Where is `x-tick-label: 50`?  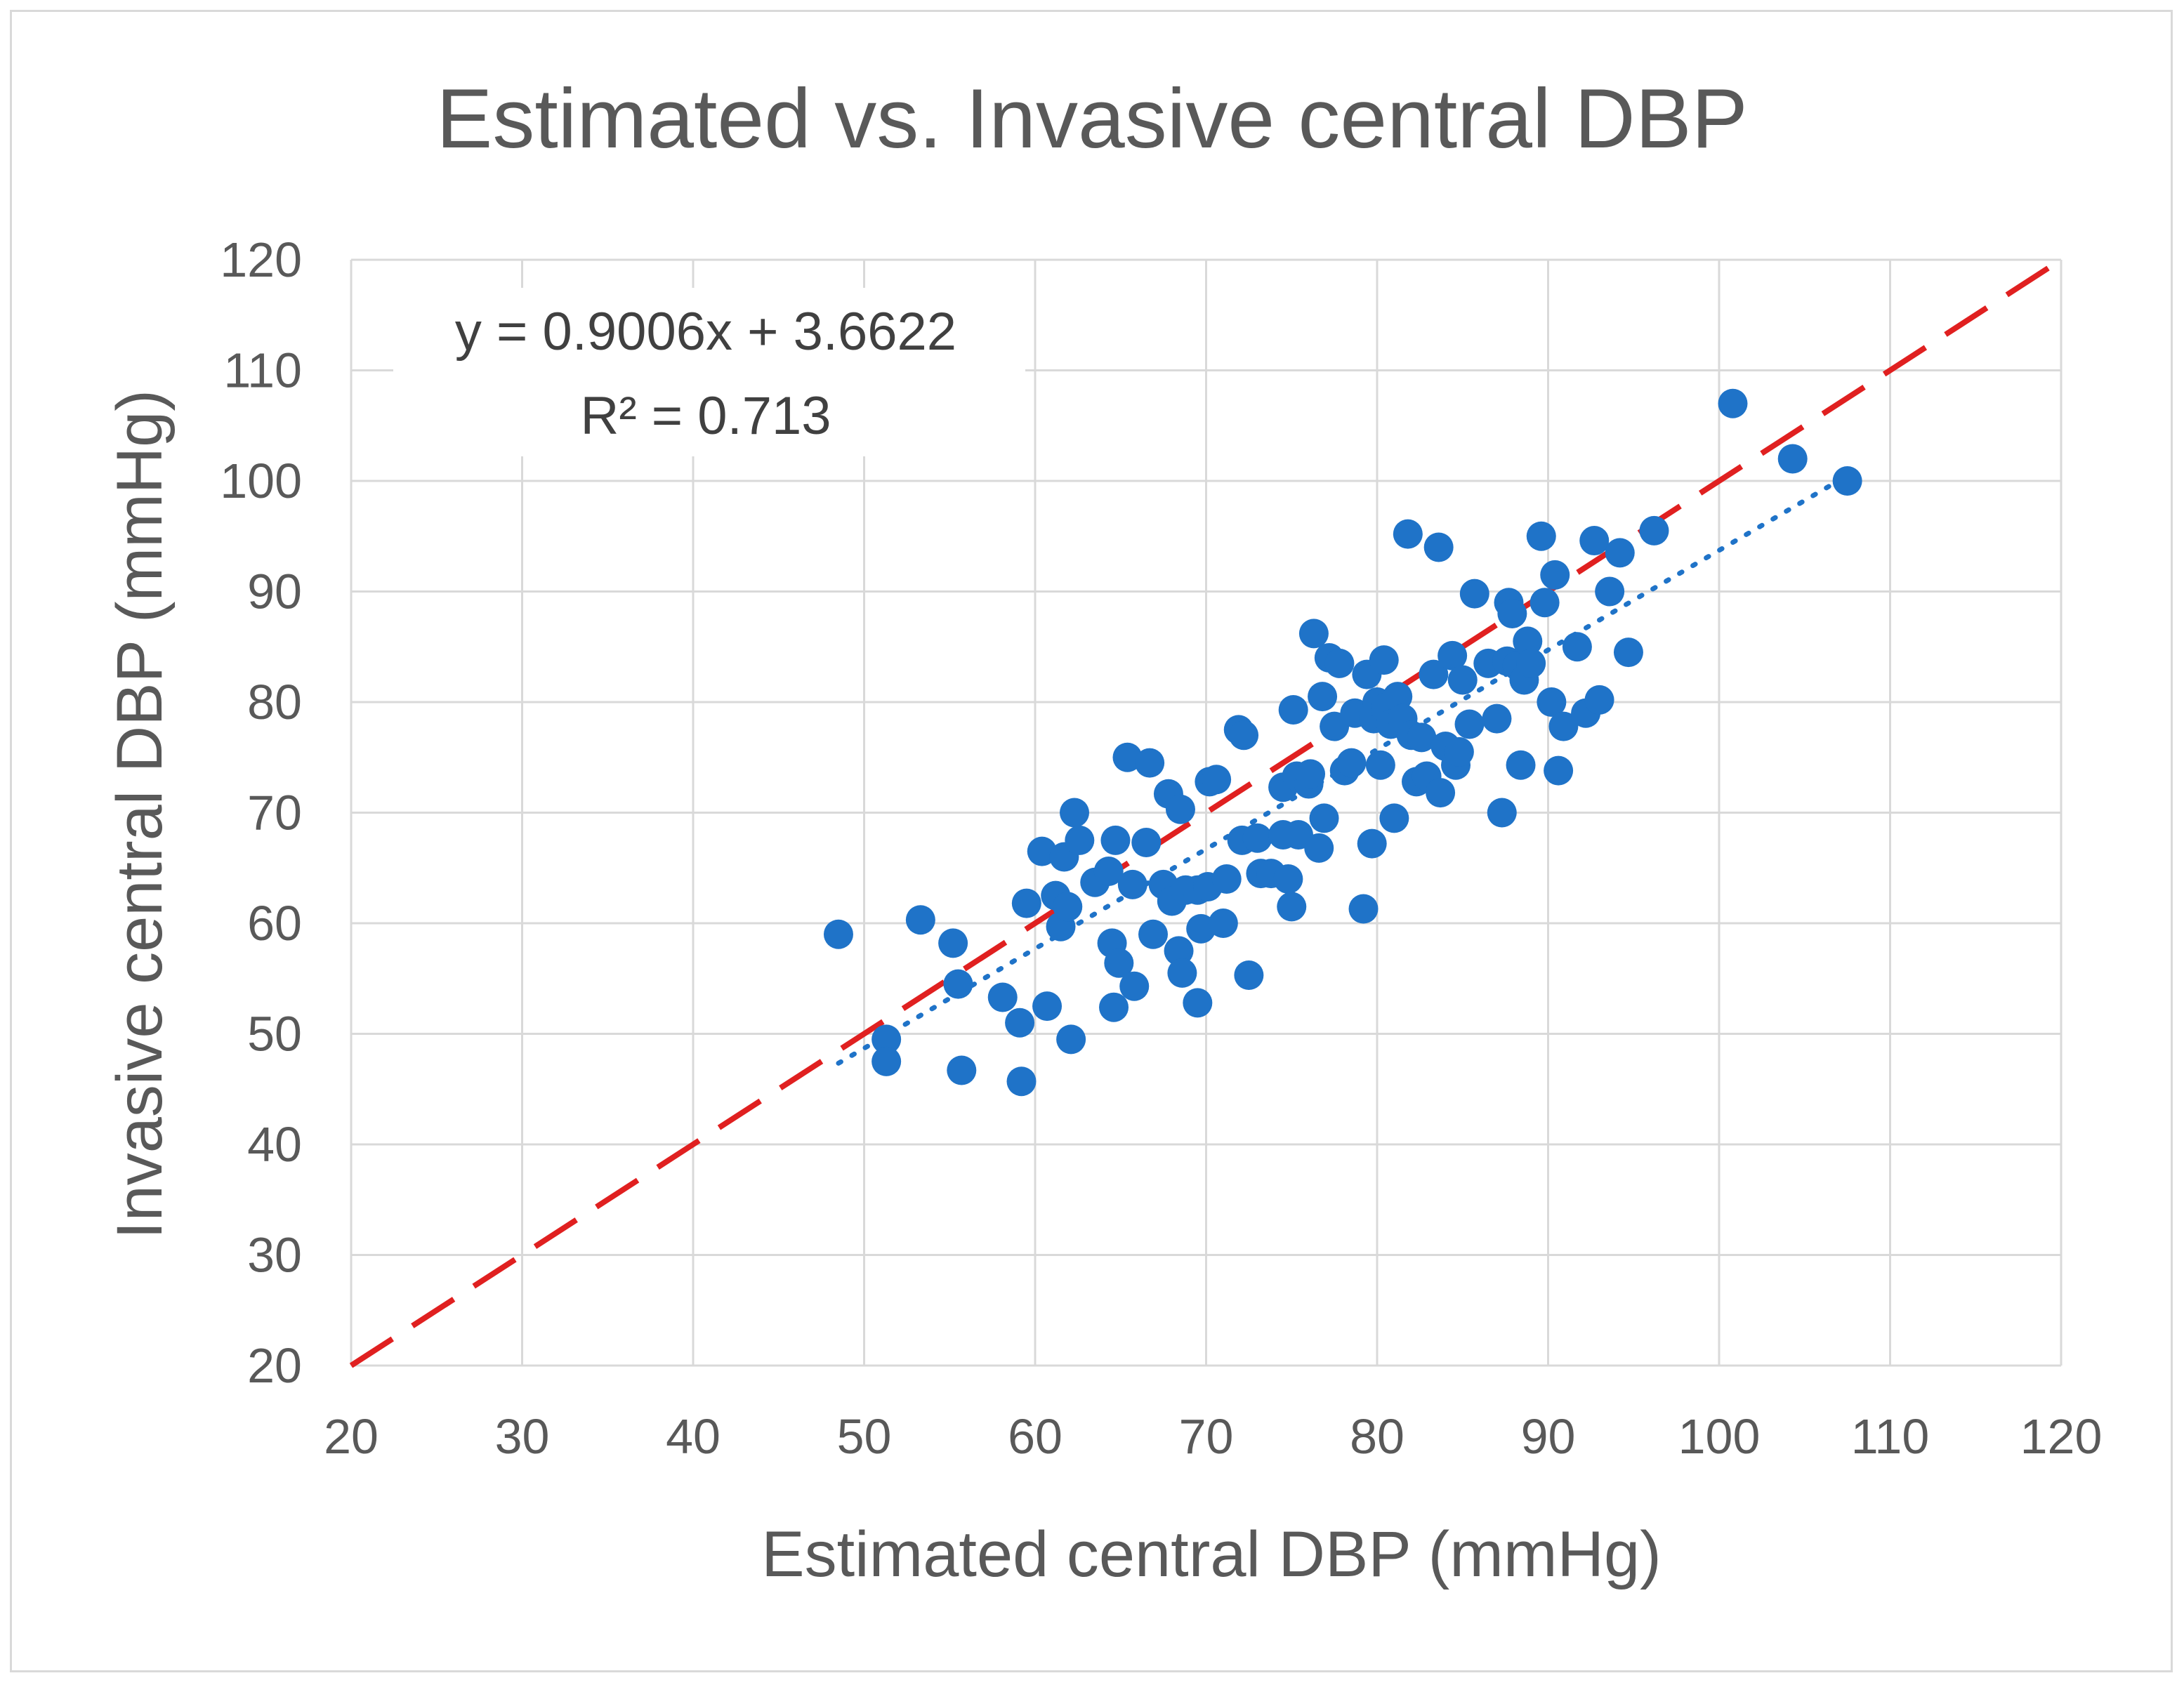
x-tick-label: 50 is located at coordinates (864, 1436).